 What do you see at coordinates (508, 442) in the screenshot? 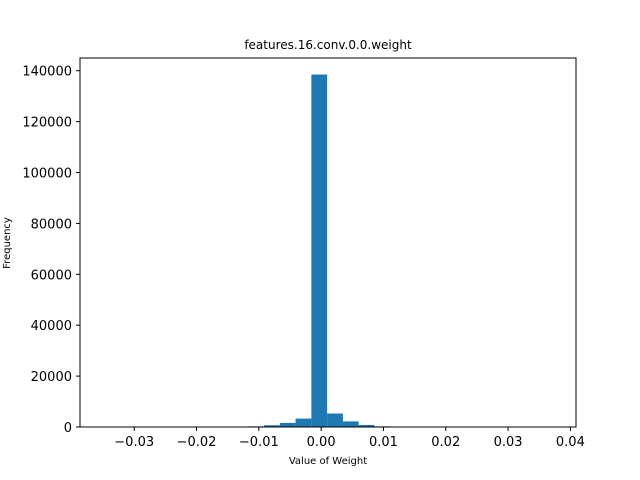
I see `x-tick-label: 0.03` at bounding box center [508, 442].